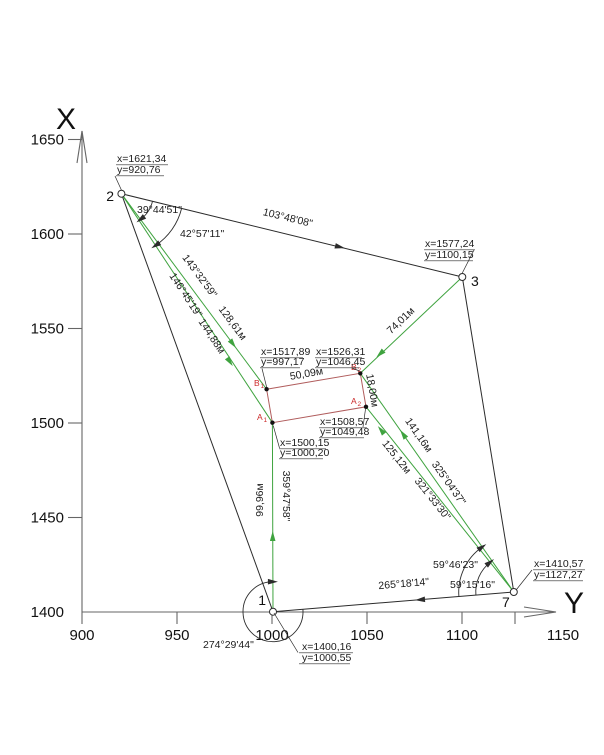 This screenshot has height=755, width=604. Describe the element at coordinates (228, 645) in the screenshot. I see `angle-label-1: 274°29'44"` at that location.